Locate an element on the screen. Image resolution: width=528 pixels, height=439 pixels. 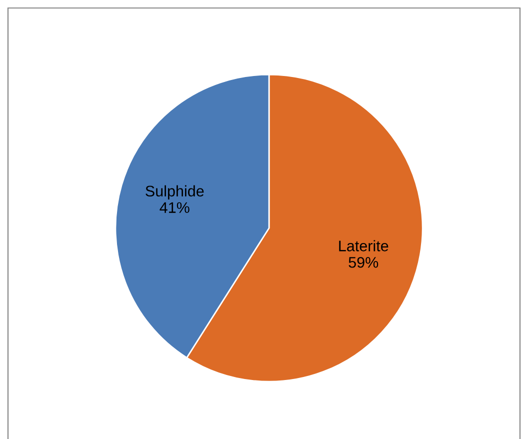
data-label: 59% is located at coordinates (363, 262).